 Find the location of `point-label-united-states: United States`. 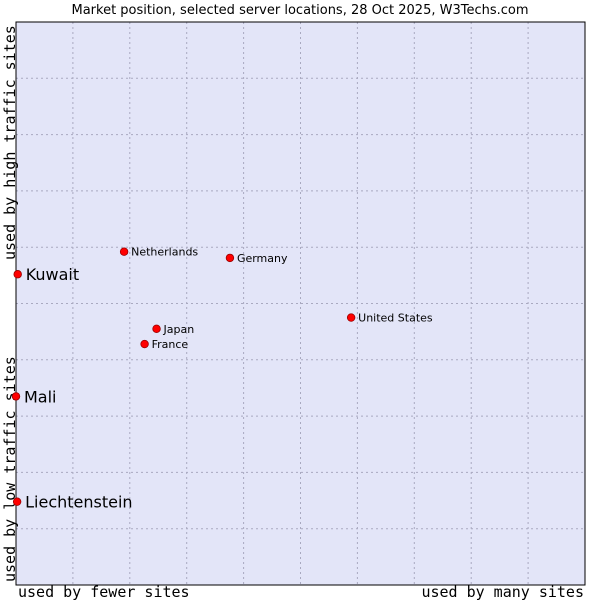

point-label-united-states: United States is located at coordinates (395, 318).